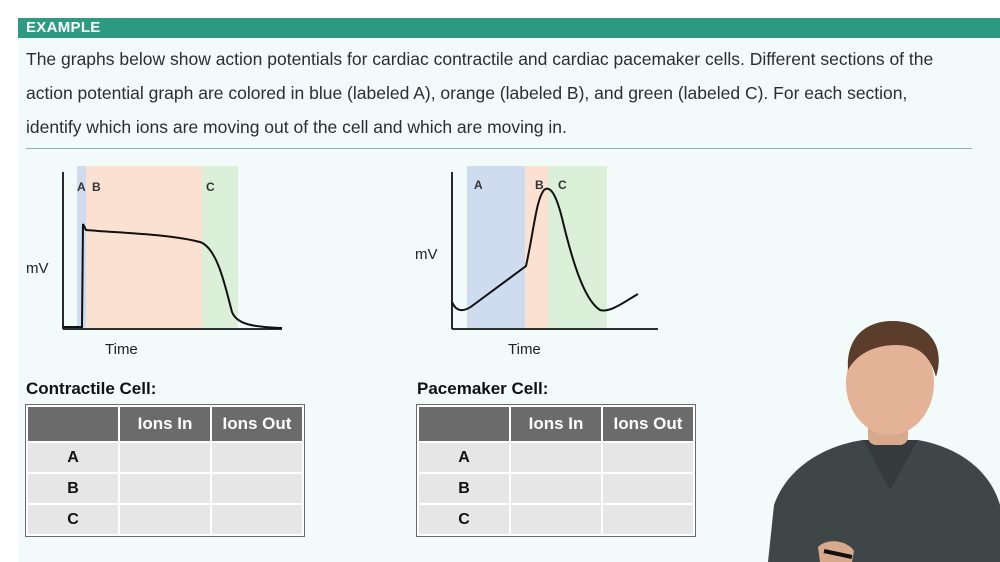  Describe the element at coordinates (483, 388) in the screenshot. I see `pacemaker-table-title: Pacemaker Cell:` at that location.